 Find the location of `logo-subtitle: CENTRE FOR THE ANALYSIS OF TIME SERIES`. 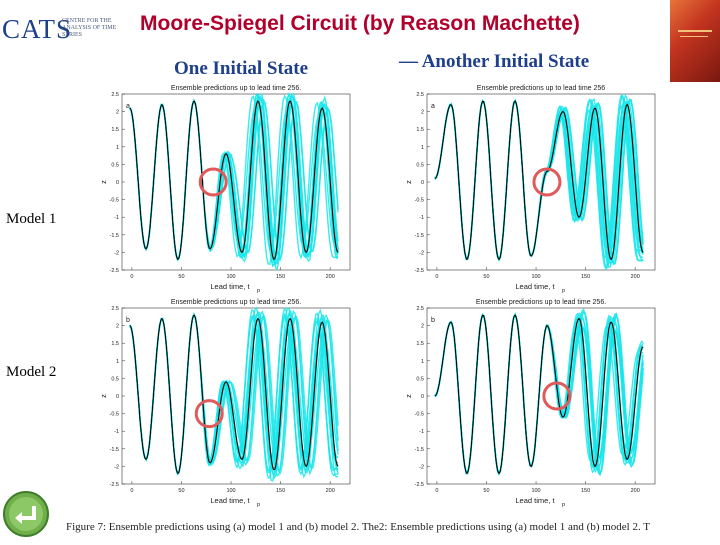

logo-subtitle: CENTRE FOR THE ANALYSIS OF TIME SERIES is located at coordinates (89, 28).